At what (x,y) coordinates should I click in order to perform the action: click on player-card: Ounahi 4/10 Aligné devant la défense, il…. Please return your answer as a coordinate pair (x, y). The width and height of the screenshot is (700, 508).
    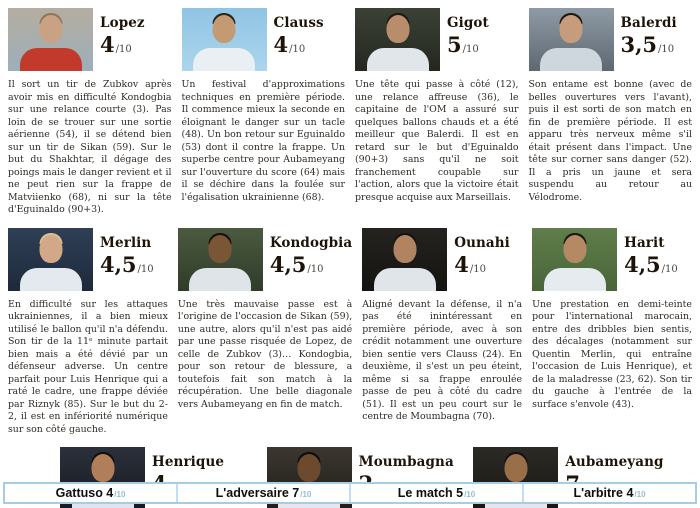
    Looking at the image, I should click on (442, 332).